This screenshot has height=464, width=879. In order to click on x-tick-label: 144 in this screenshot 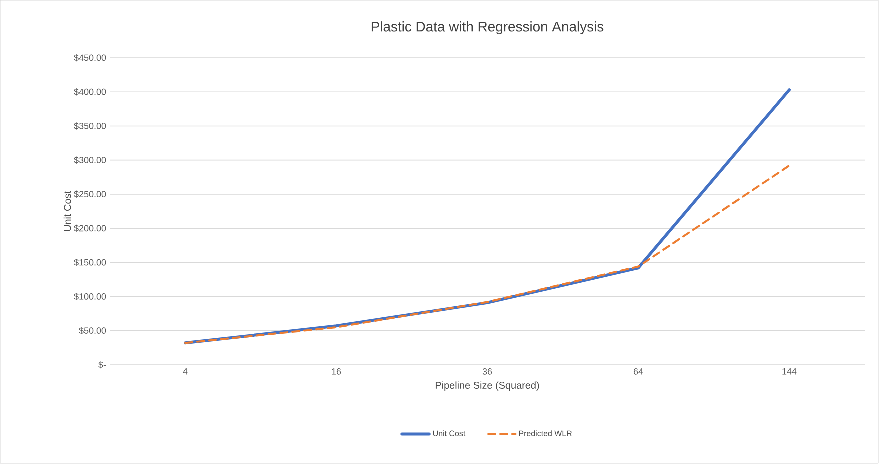, I will do `click(789, 371)`.